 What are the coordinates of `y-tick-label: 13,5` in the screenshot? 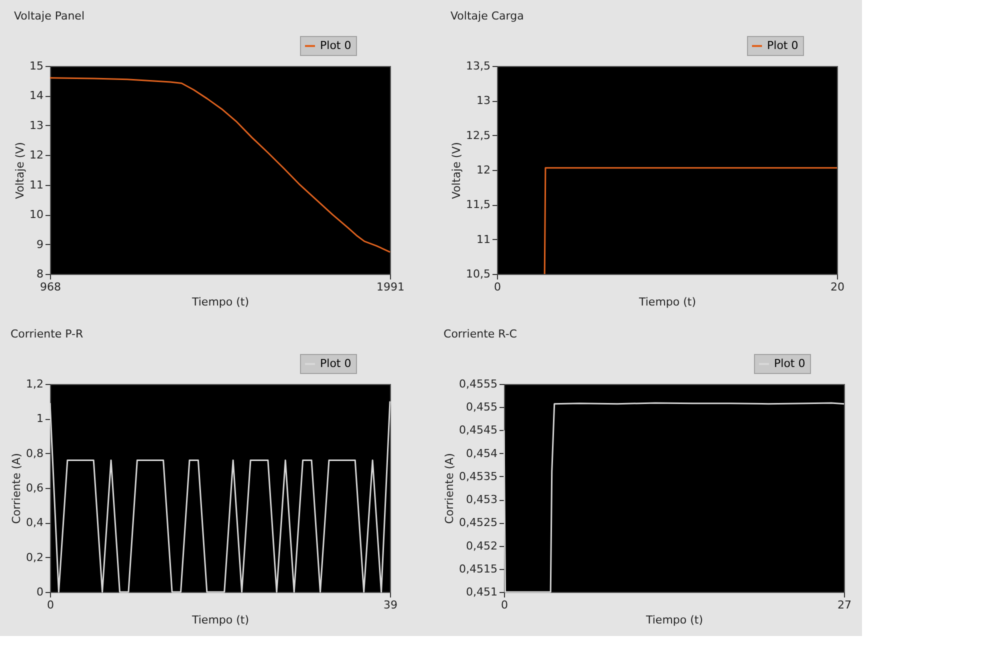 It's located at (478, 66).